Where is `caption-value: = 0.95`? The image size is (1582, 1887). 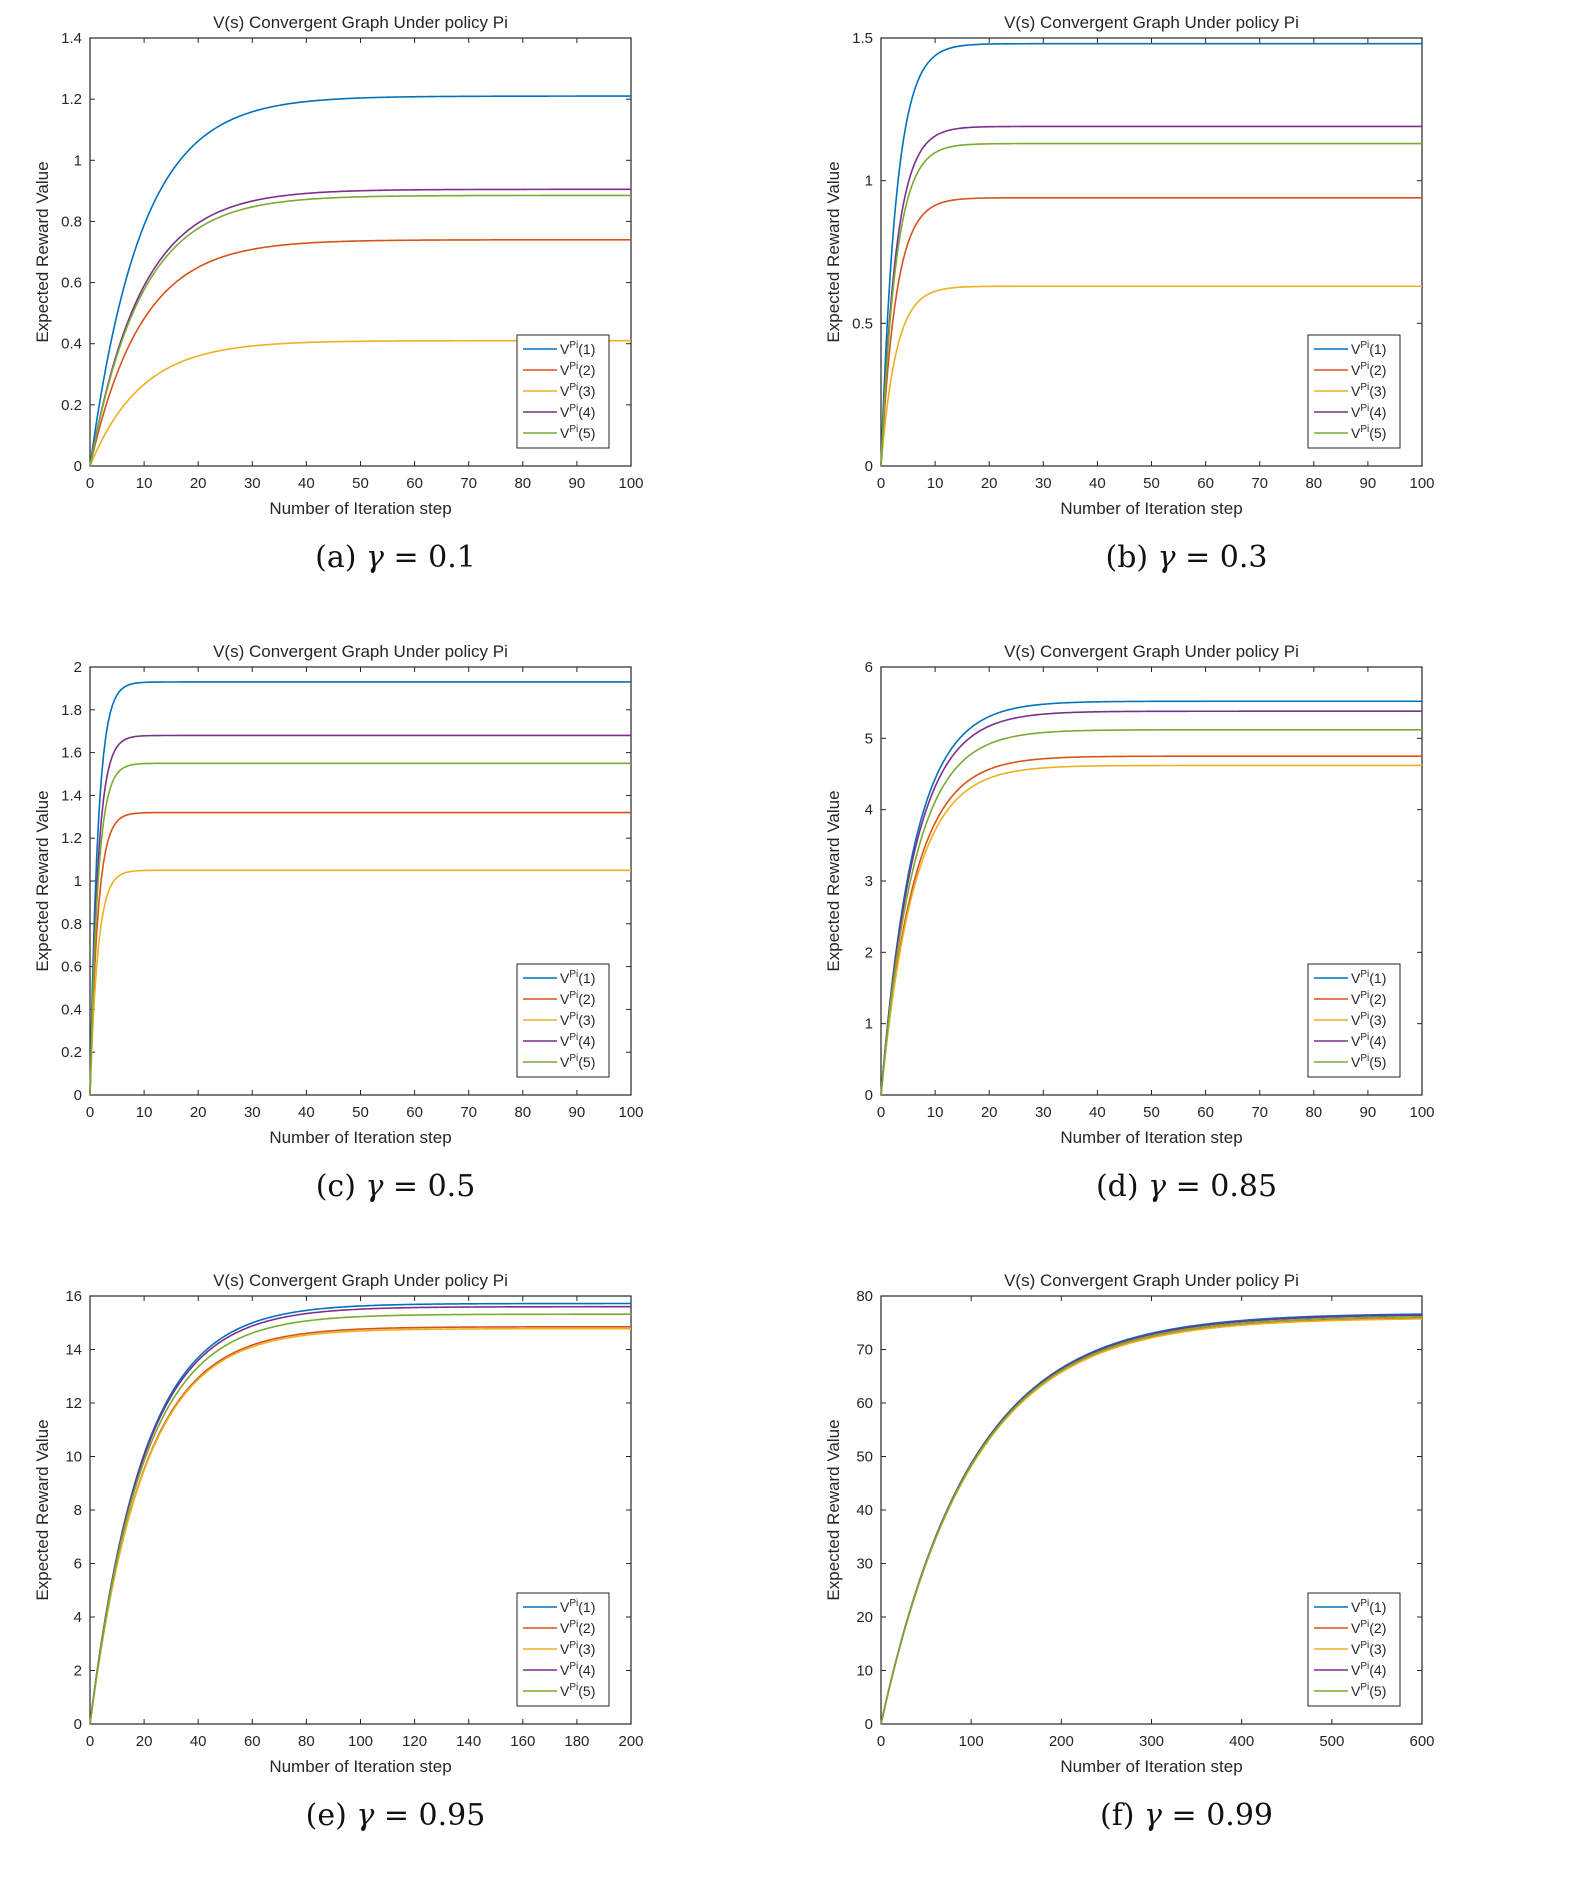
caption-value: = 0.95 is located at coordinates (430, 1815).